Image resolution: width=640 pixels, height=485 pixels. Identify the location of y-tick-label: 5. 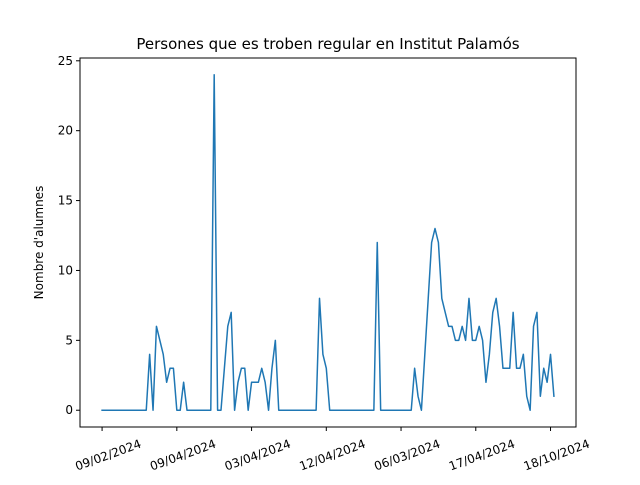
(69, 340).